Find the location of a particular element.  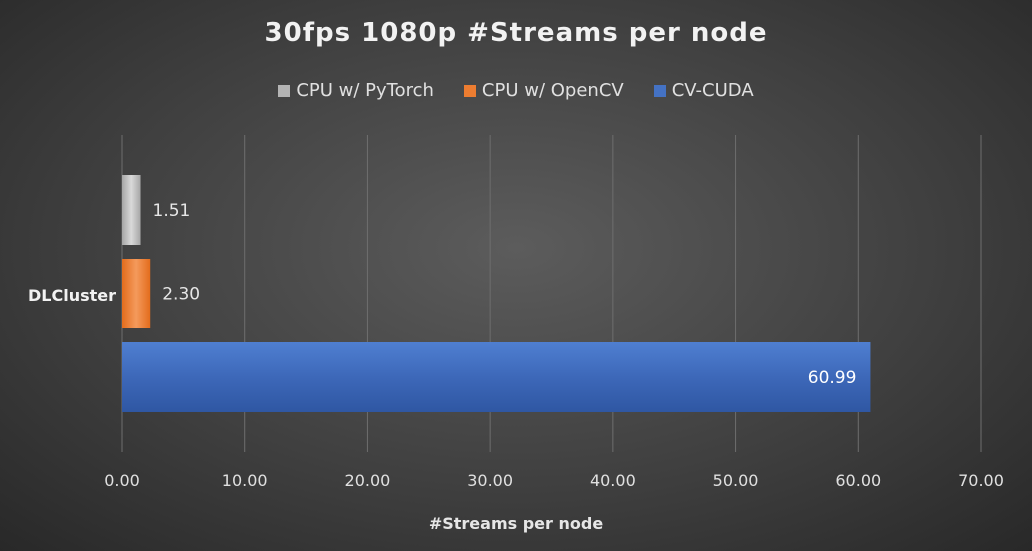

x-tick-label: 10.00 is located at coordinates (245, 480).